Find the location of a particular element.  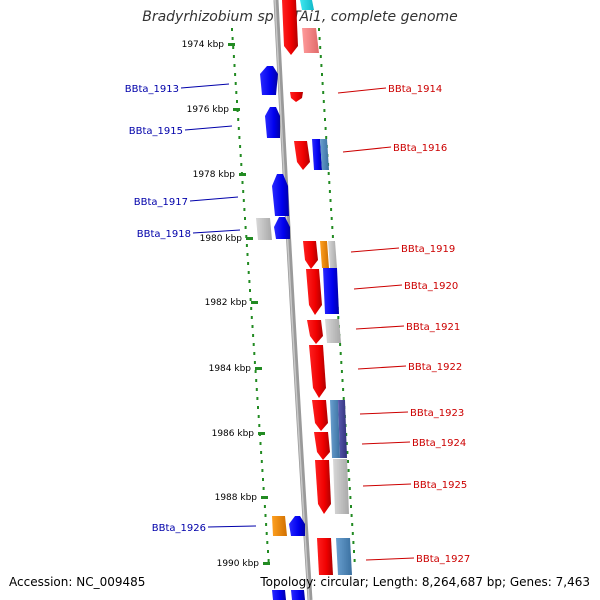

gene-label-right: BBta_1924 is located at coordinates (439, 443).